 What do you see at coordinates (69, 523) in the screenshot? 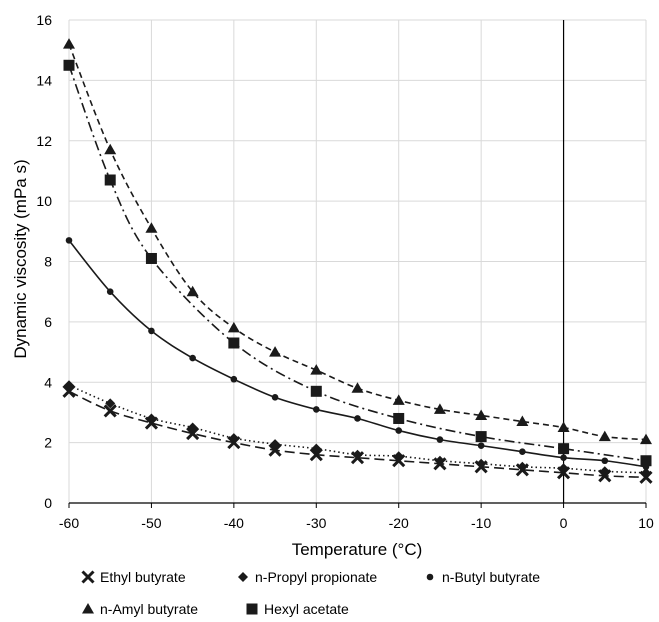
I see `x-tick-label: -60` at bounding box center [69, 523].